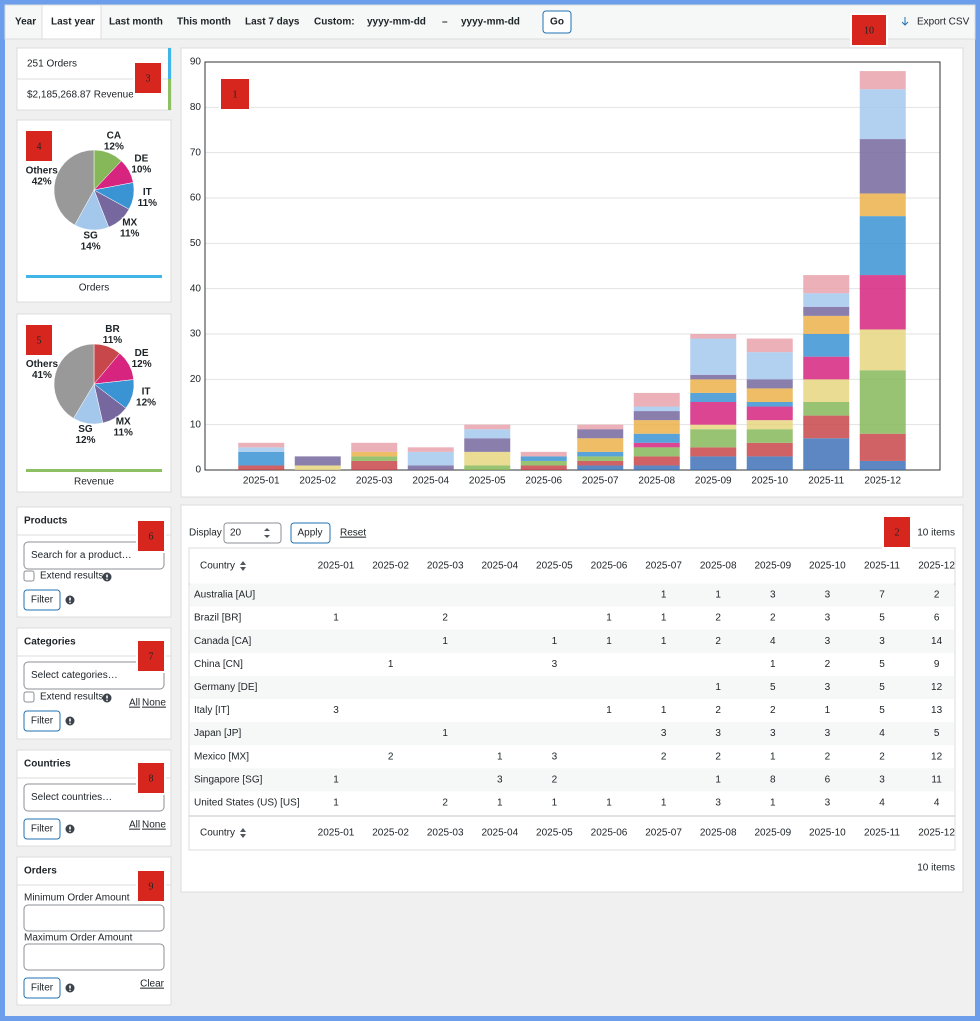 Image resolution: width=980 pixels, height=1021 pixels. What do you see at coordinates (129, 223) in the screenshot?
I see `pie-label: MX` at bounding box center [129, 223].